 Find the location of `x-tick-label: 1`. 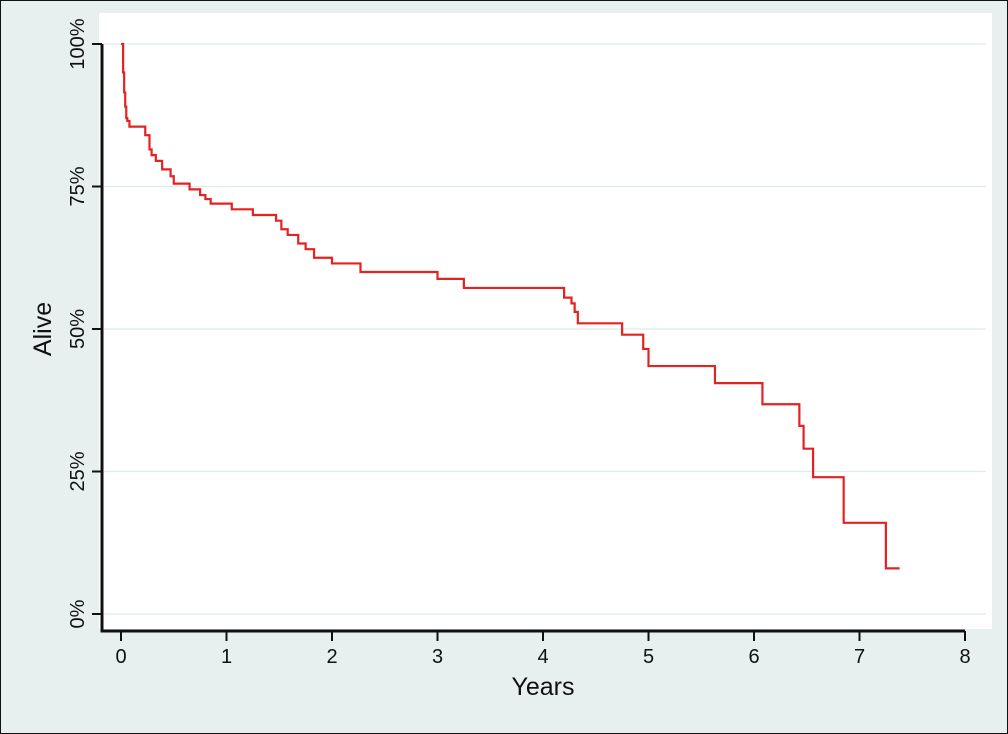

x-tick-label: 1 is located at coordinates (226, 657).